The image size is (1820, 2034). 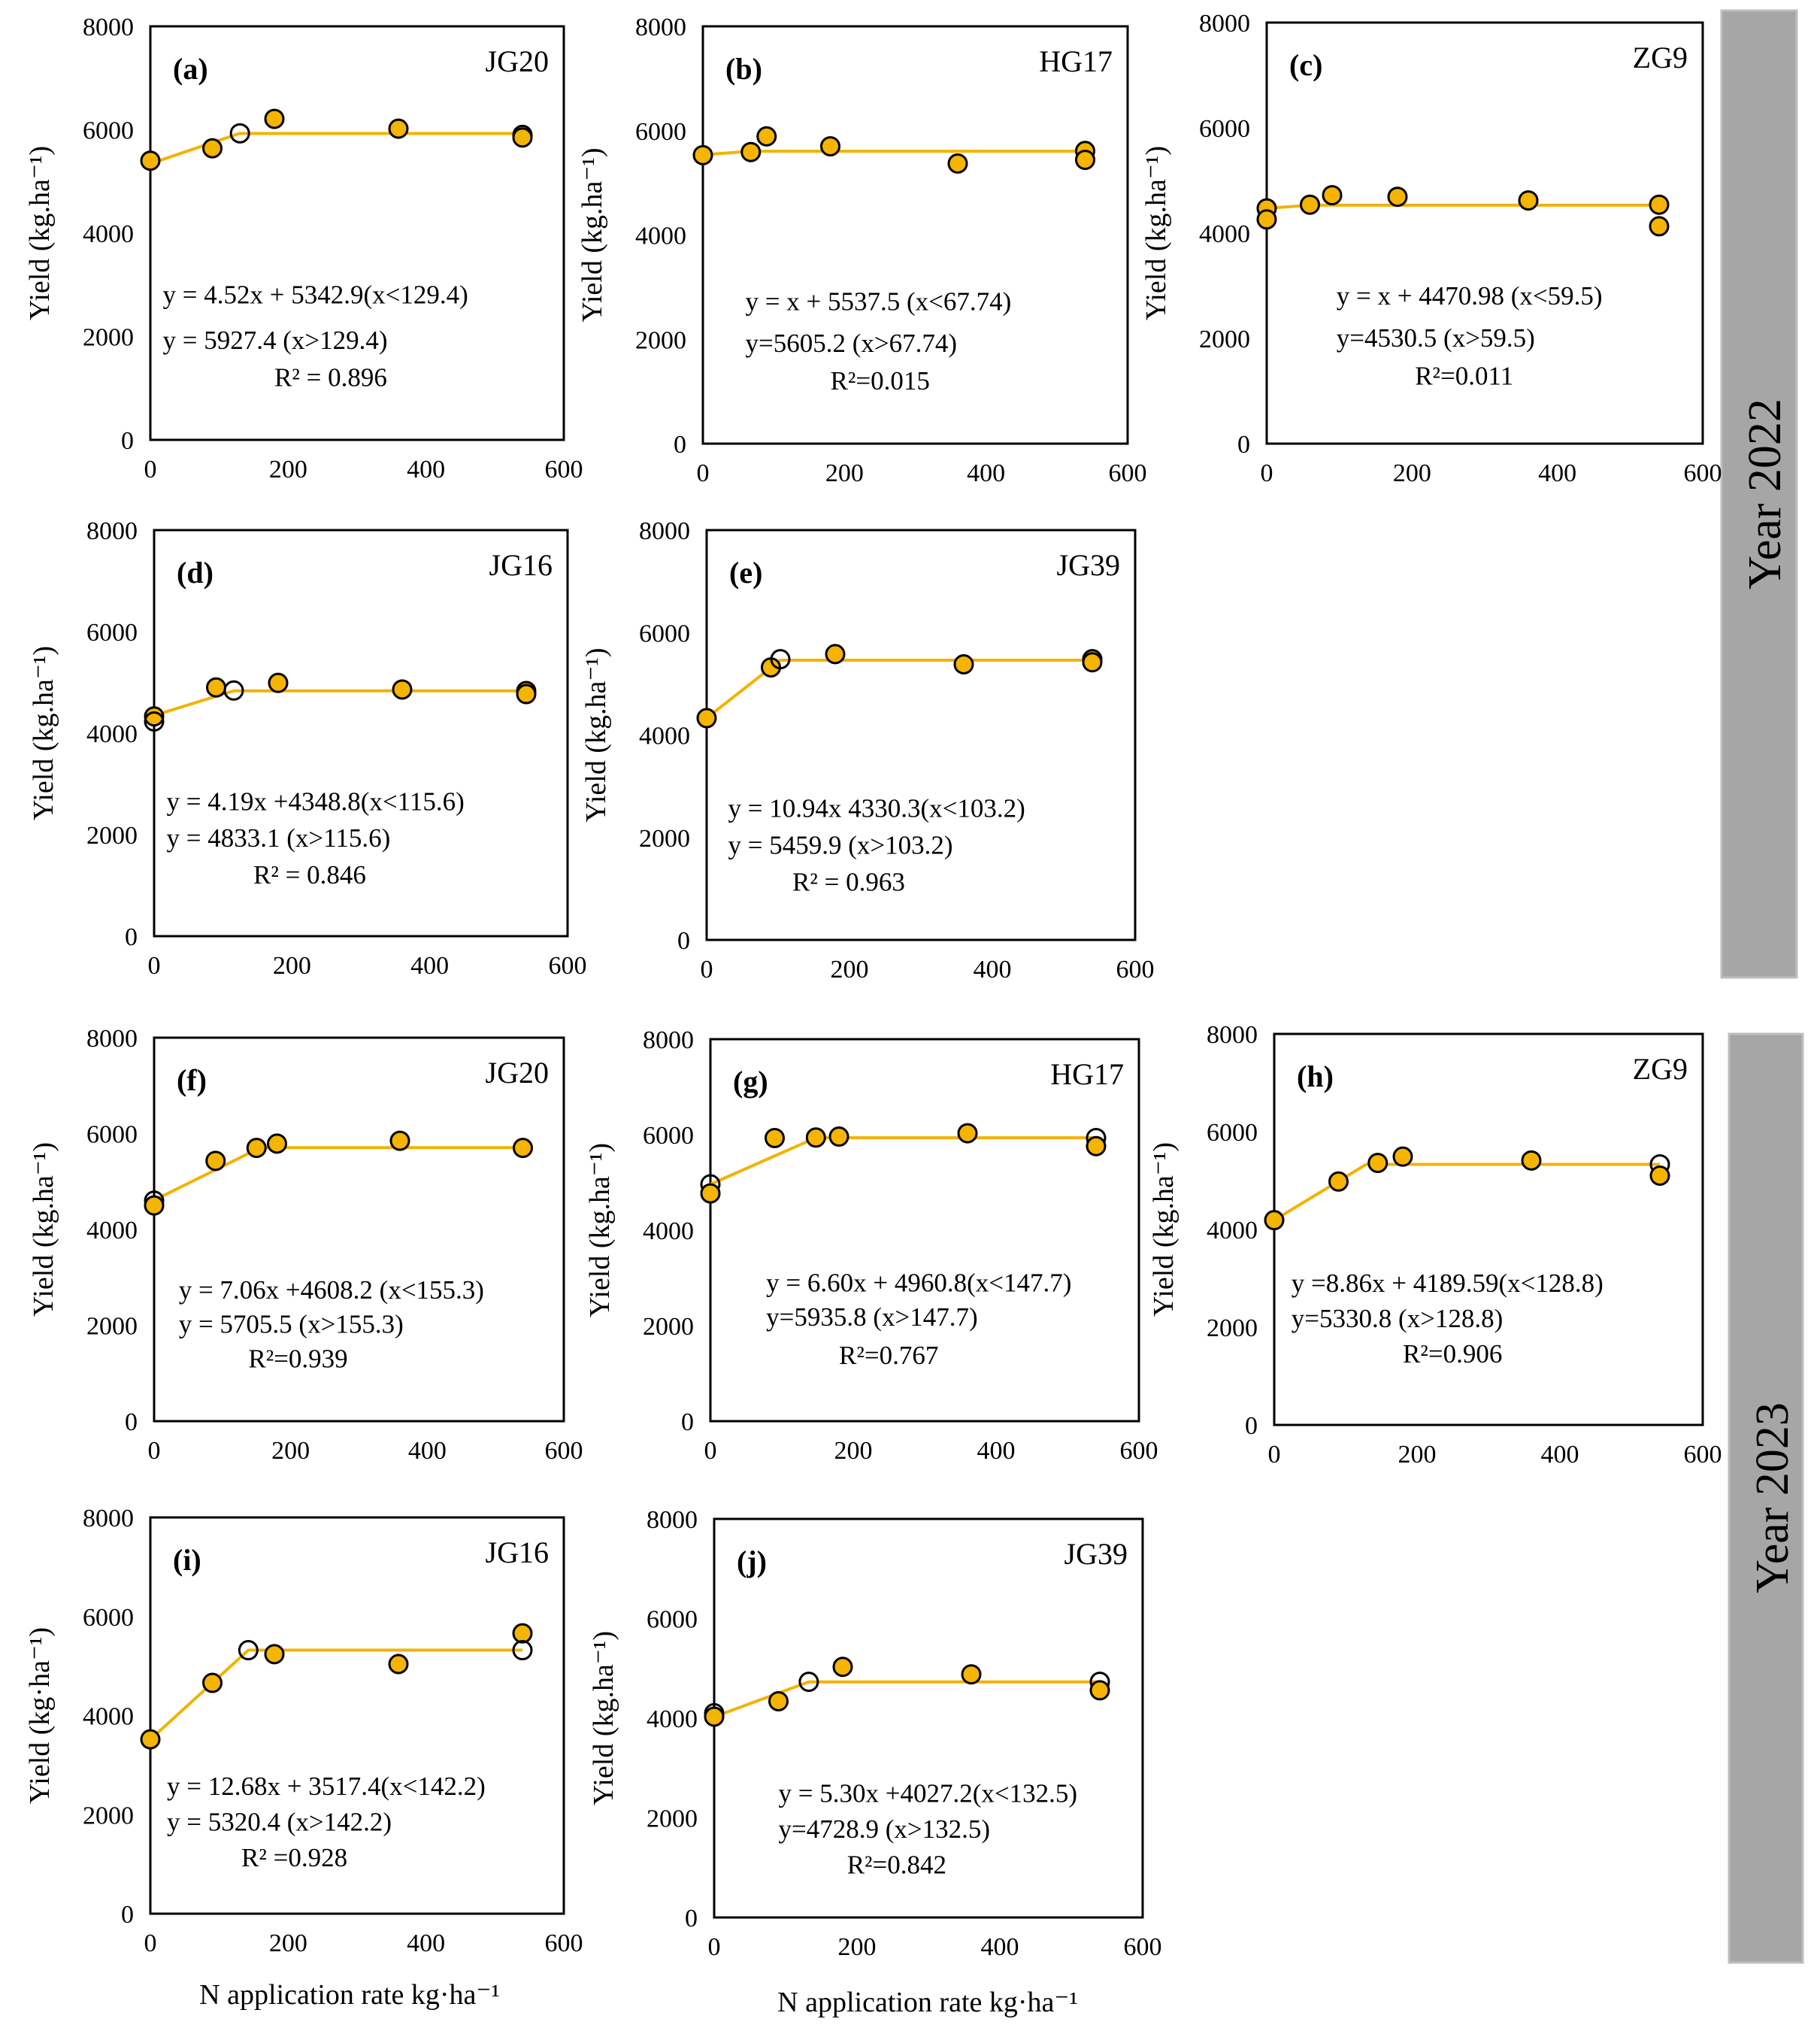 What do you see at coordinates (275, 340) in the screenshot?
I see `equation-line: y = 5927.4 (x>129.4)` at bounding box center [275, 340].